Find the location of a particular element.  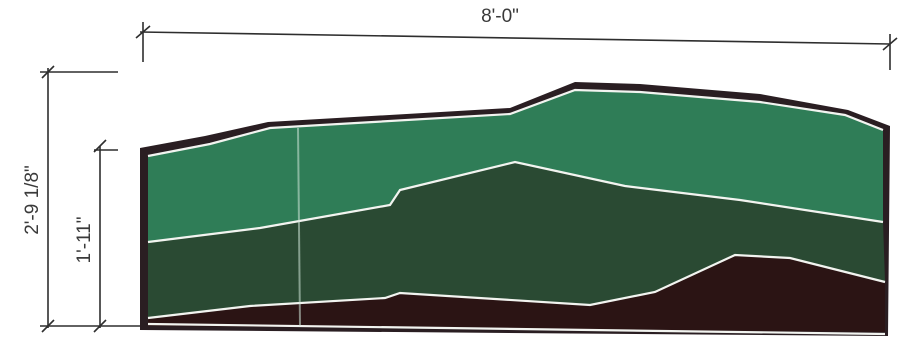

width-right-slash is located at coordinates (890, 44).